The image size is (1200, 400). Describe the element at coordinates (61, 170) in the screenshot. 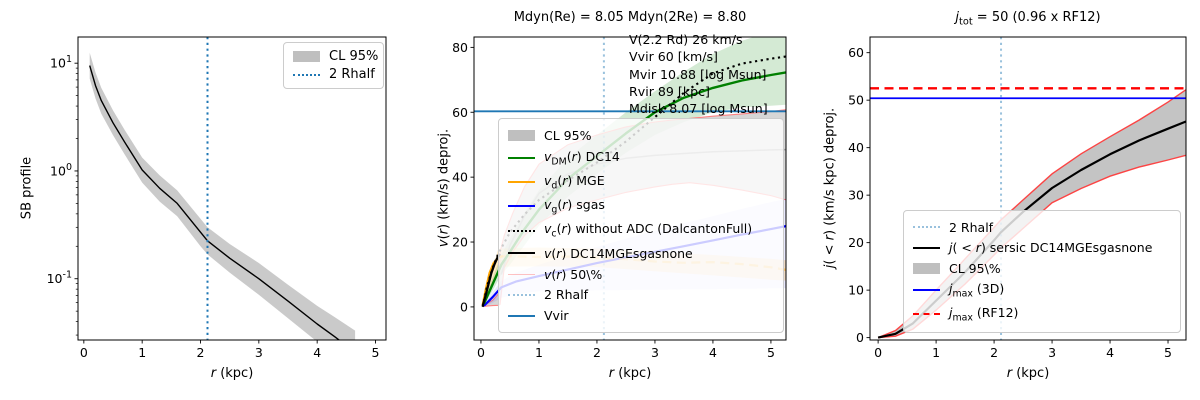

I see `svg-text: 10⁰` at that location.